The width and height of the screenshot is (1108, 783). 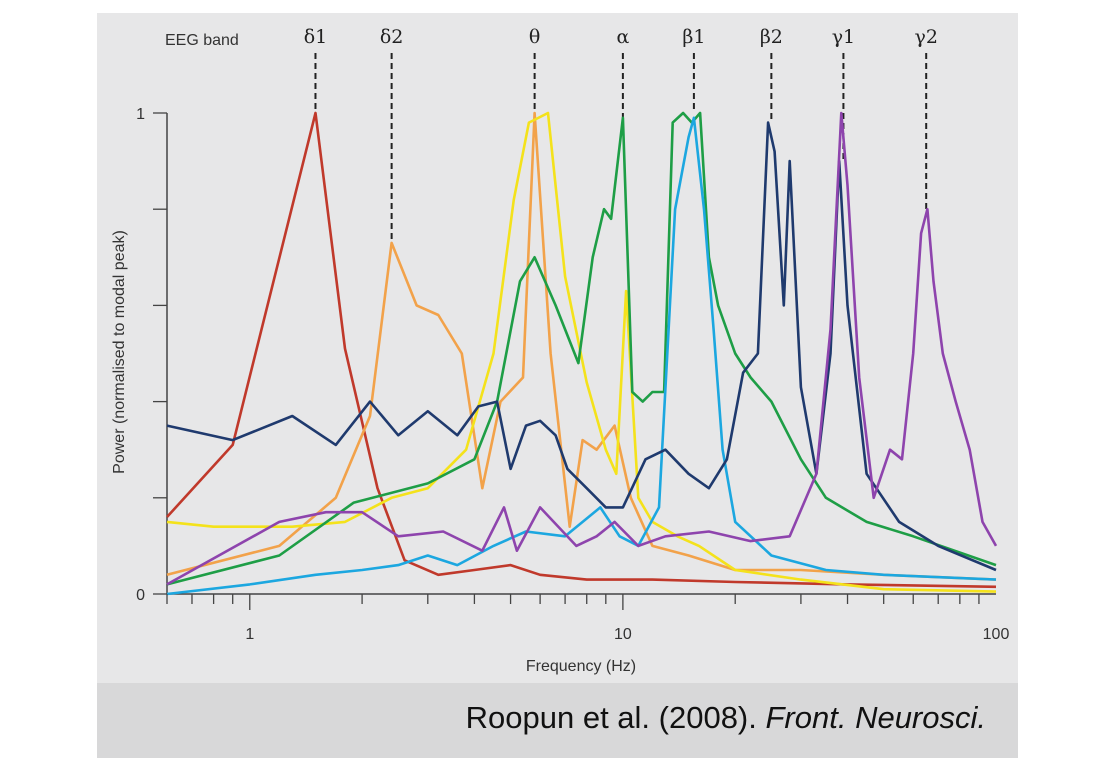 I want to click on y-tick-label: 1, so click(x=140, y=114).